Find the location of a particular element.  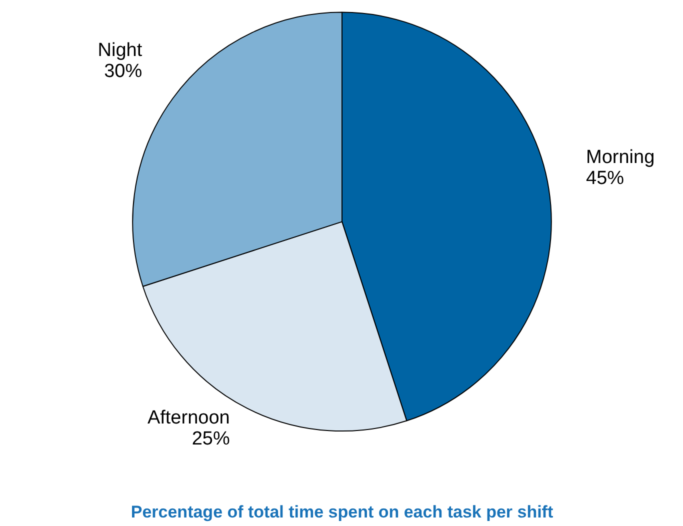

slice-label: Morning is located at coordinates (620, 157).